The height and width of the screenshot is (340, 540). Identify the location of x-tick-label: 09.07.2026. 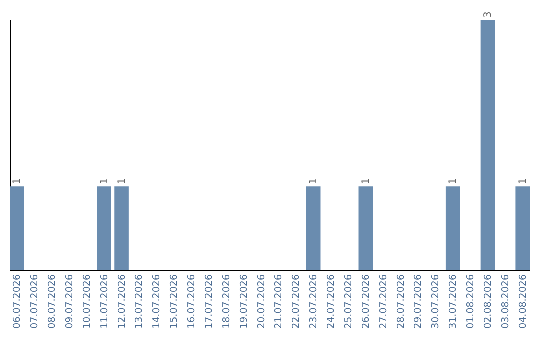
(70, 301).